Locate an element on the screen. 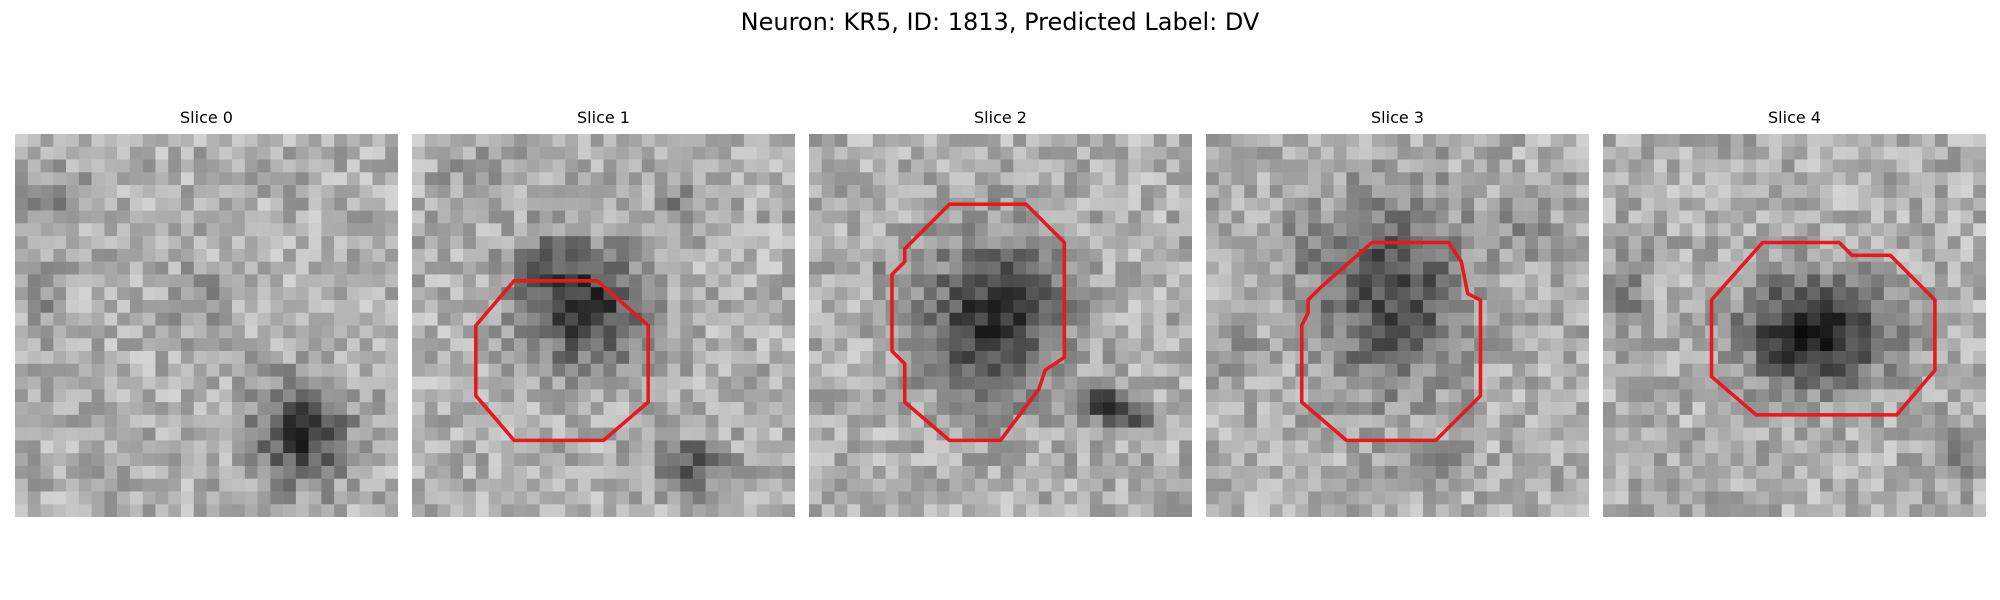 This screenshot has height=600, width=2000. slice-title-2: Slice 2 is located at coordinates (1000, 117).